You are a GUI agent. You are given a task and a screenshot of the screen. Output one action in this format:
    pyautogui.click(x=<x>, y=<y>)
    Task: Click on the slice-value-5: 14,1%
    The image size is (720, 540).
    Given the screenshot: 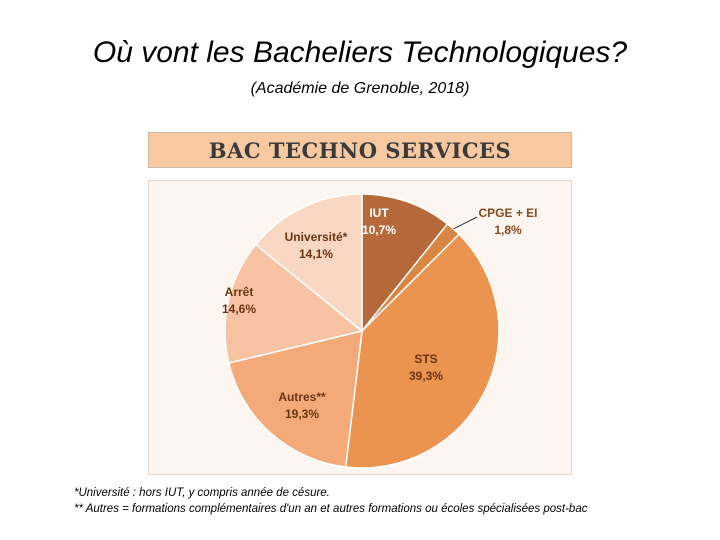 What is the action you would take?
    pyautogui.click(x=316, y=254)
    